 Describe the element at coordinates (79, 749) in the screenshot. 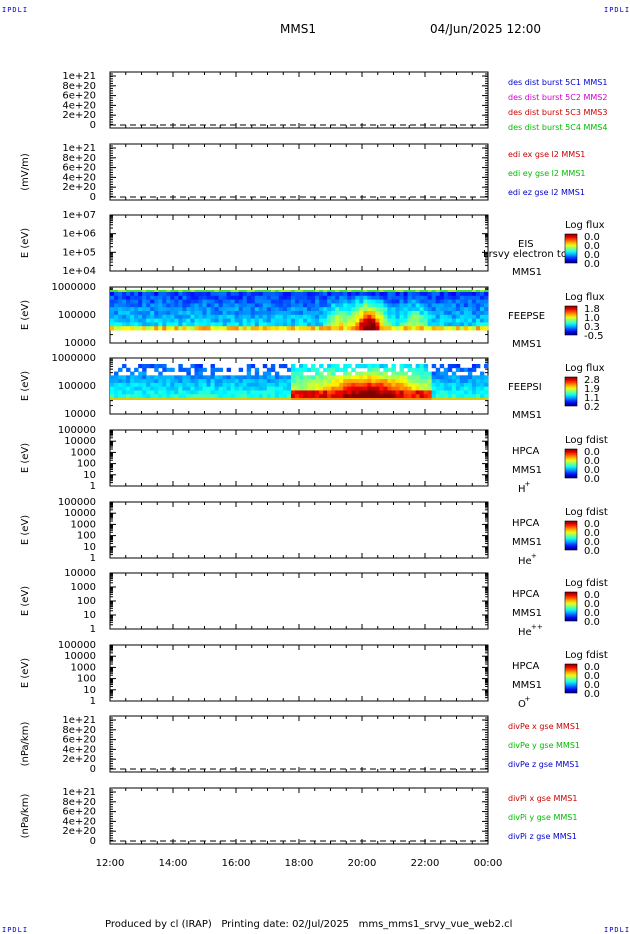

I see `y-tick-label: 4e+20` at that location.